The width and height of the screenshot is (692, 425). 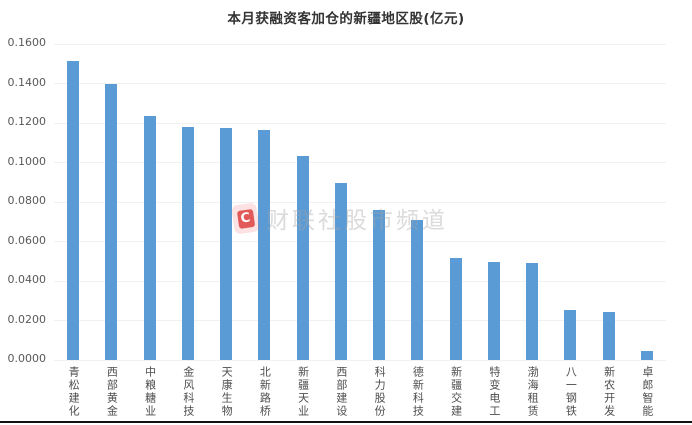 What do you see at coordinates (27, 319) in the screenshot?
I see `y-tick-label: 0.0200` at bounding box center [27, 319].